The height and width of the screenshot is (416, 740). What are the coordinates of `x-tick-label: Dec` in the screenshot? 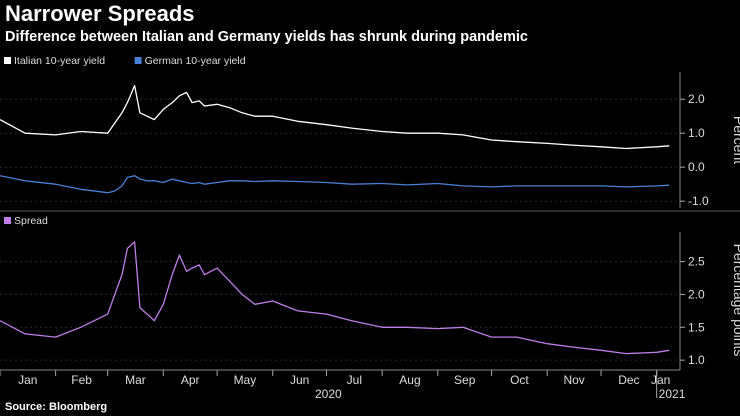 It's located at (628, 380).